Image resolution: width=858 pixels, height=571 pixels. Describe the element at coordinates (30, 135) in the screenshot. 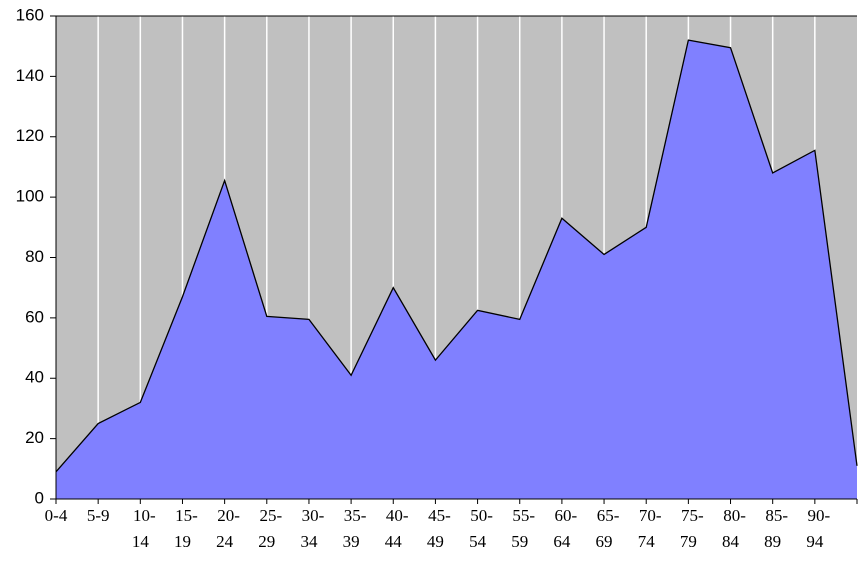

I see `y-tick-label: 120` at that location.